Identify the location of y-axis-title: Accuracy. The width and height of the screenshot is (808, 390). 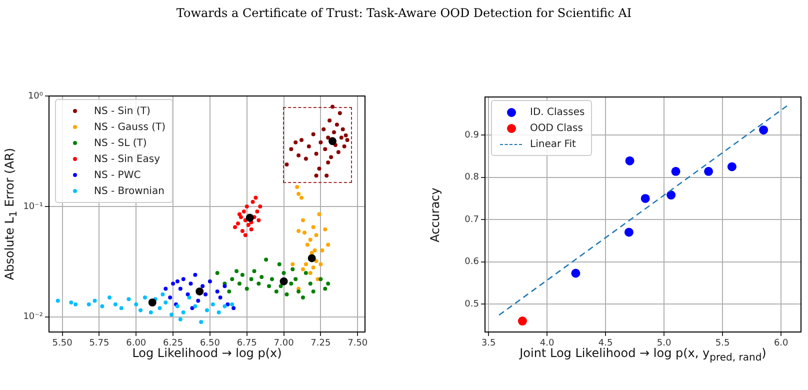
(435, 214).